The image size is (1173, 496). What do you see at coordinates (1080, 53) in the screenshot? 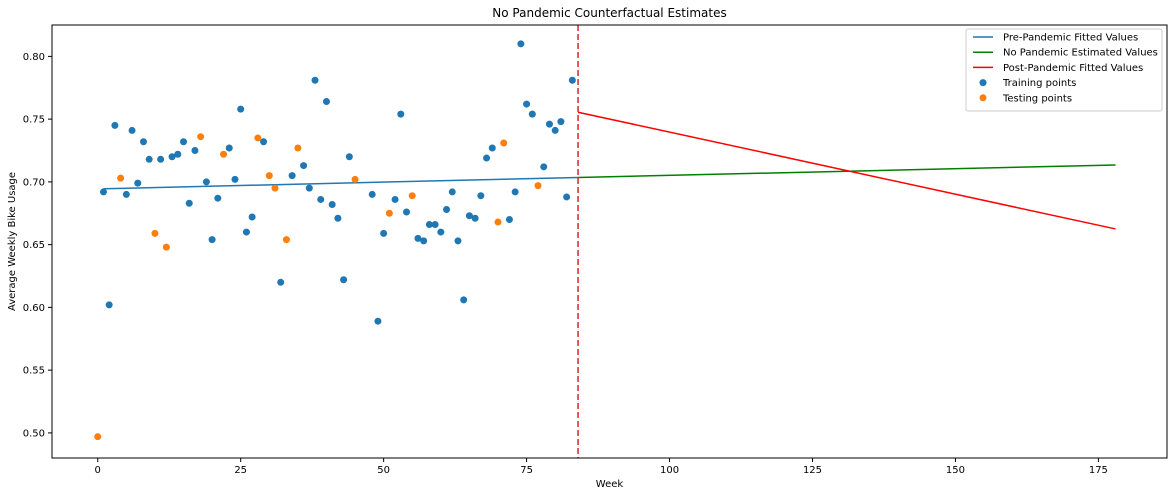
I see `legend-label: No Pandemic Estimated Values` at bounding box center [1080, 53].